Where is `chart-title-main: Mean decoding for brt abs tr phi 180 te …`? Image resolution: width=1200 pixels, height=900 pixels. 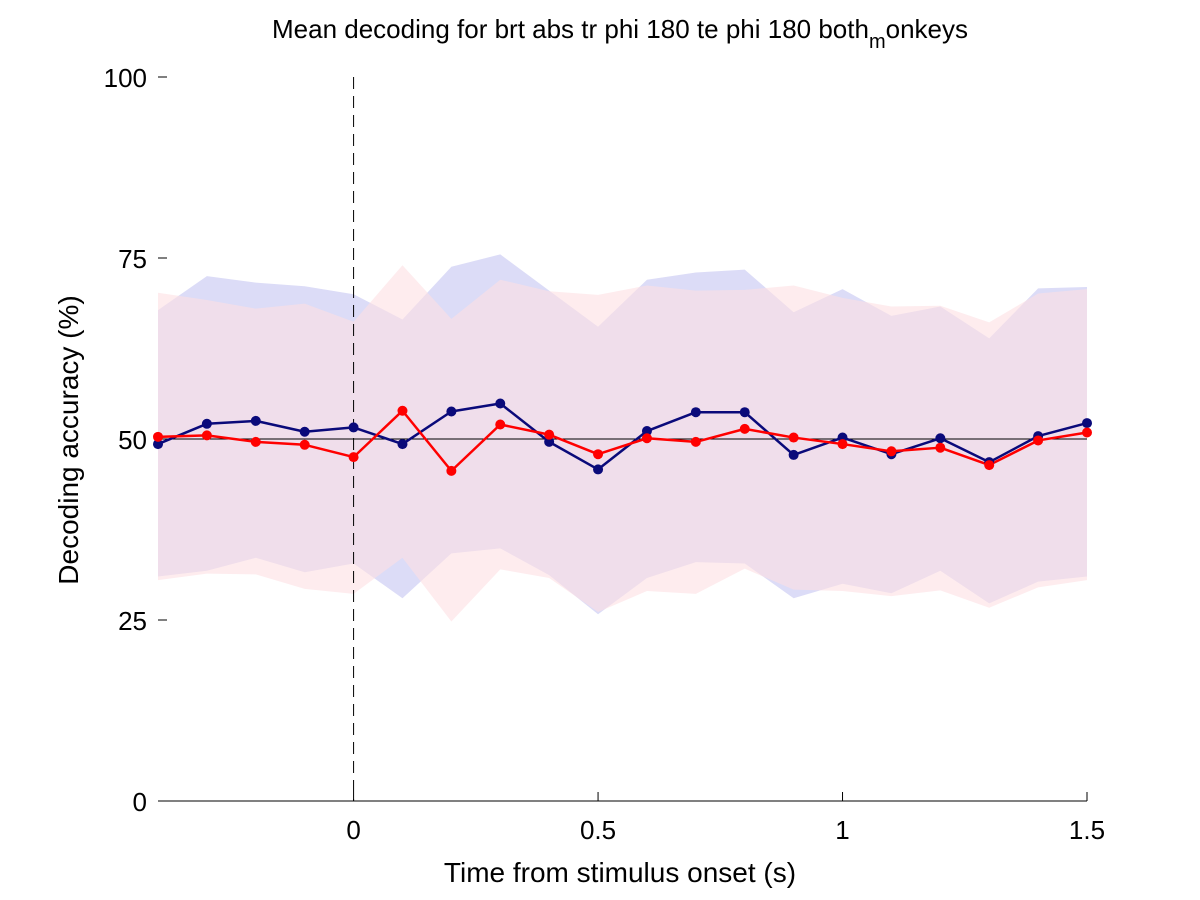 chart-title-main: Mean decoding for brt abs tr phi 180 te … is located at coordinates (570, 29).